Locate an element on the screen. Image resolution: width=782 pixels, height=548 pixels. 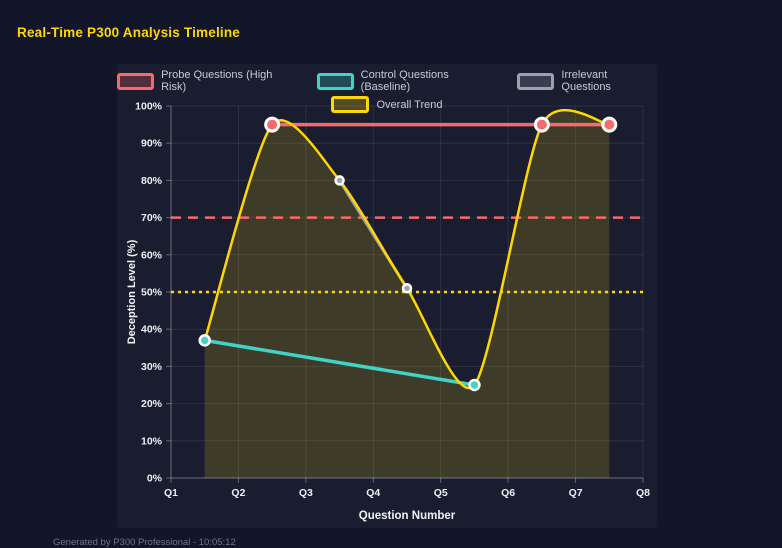
x-tick-label: Q5 is located at coordinates (441, 493).